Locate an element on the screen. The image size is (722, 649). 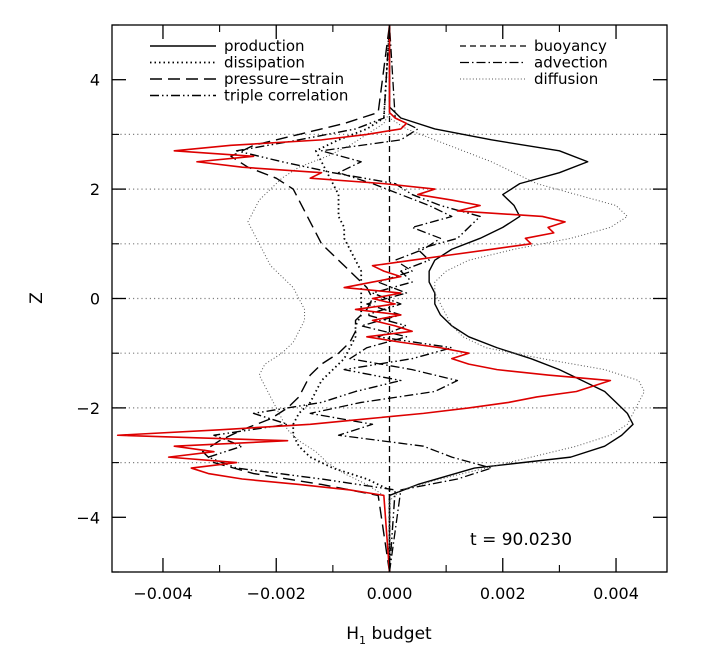
legend-item-advection: advection is located at coordinates (534, 63).